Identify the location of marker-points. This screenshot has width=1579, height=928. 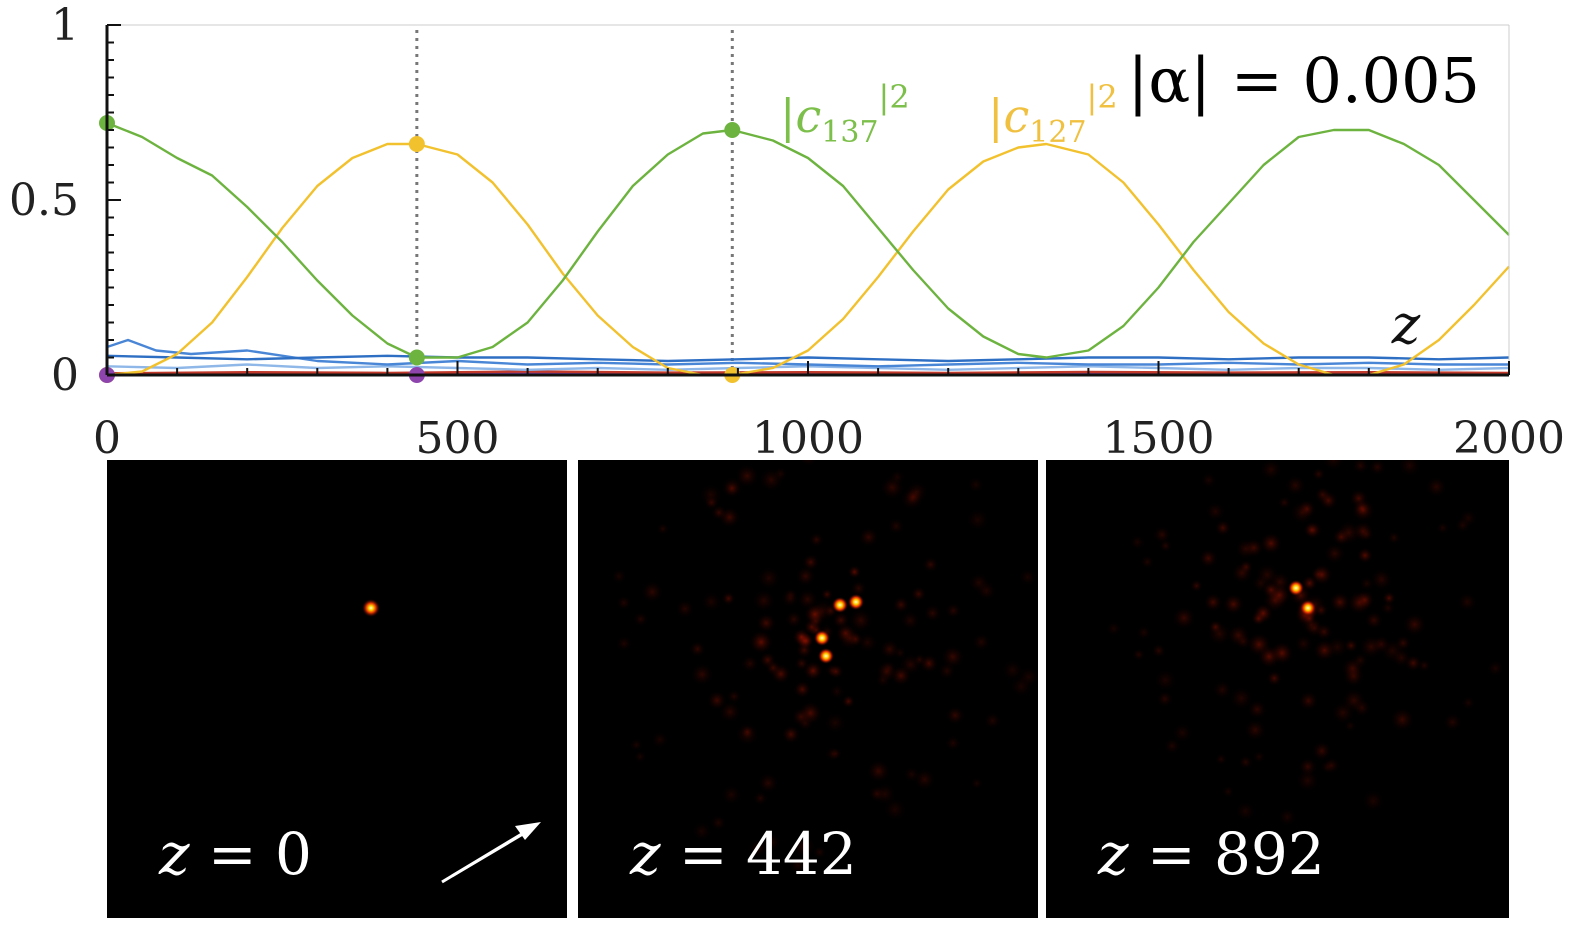
(420, 249).